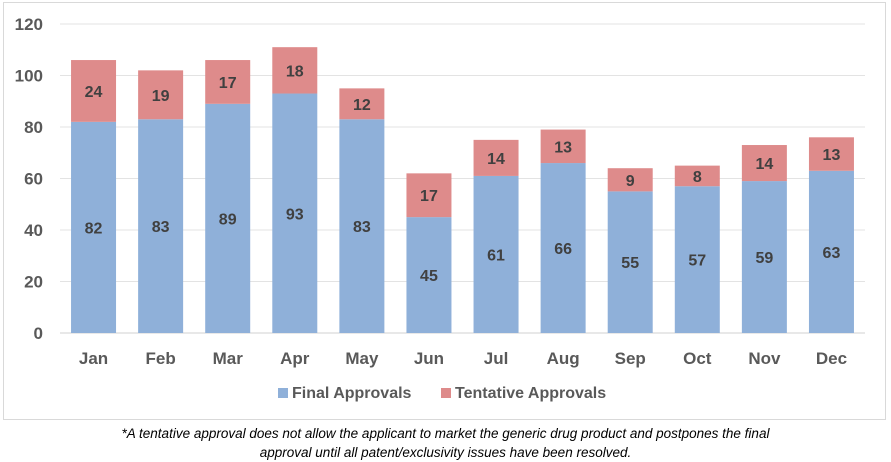 This screenshot has width=891, height=462. I want to click on bar-final-jul, so click(496, 254).